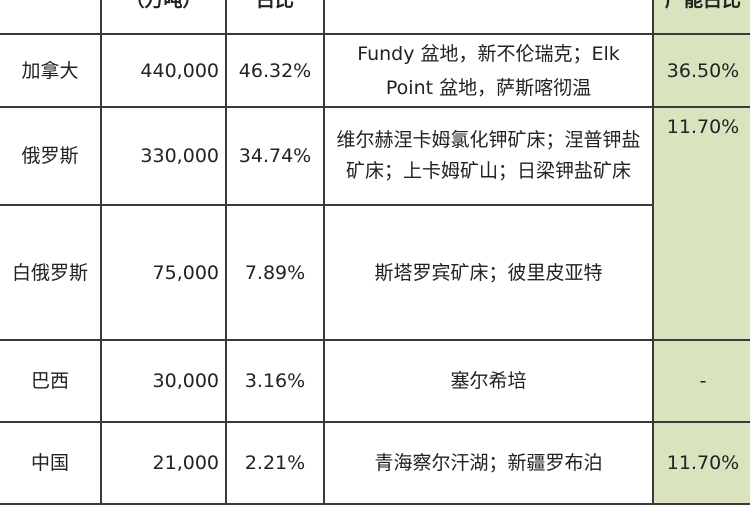  What do you see at coordinates (701, 17) in the screenshot?
I see `header-capacity-share: 产能占比` at bounding box center [701, 17].